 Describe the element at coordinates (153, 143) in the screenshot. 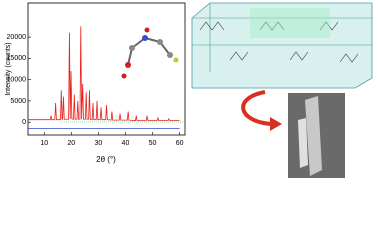

I see `x-tick-label: 50` at that location.